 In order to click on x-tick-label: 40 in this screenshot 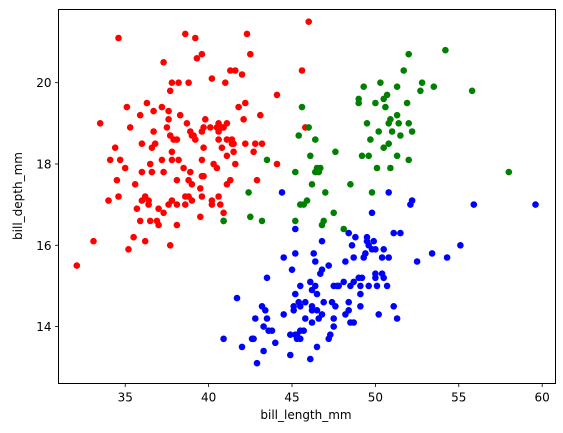, I will do `click(208, 398)`.